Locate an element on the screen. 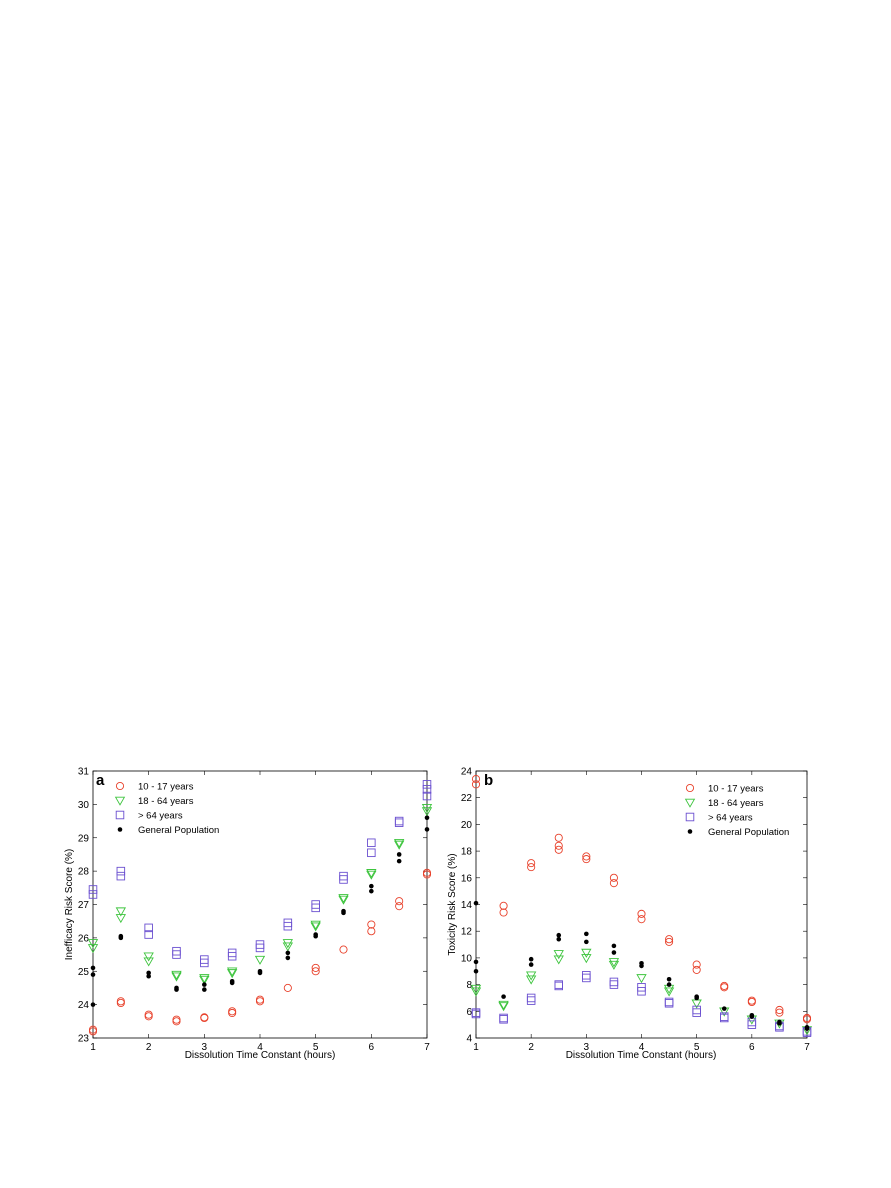  chart-a-y-tick-label: 26 is located at coordinates (84, 938).